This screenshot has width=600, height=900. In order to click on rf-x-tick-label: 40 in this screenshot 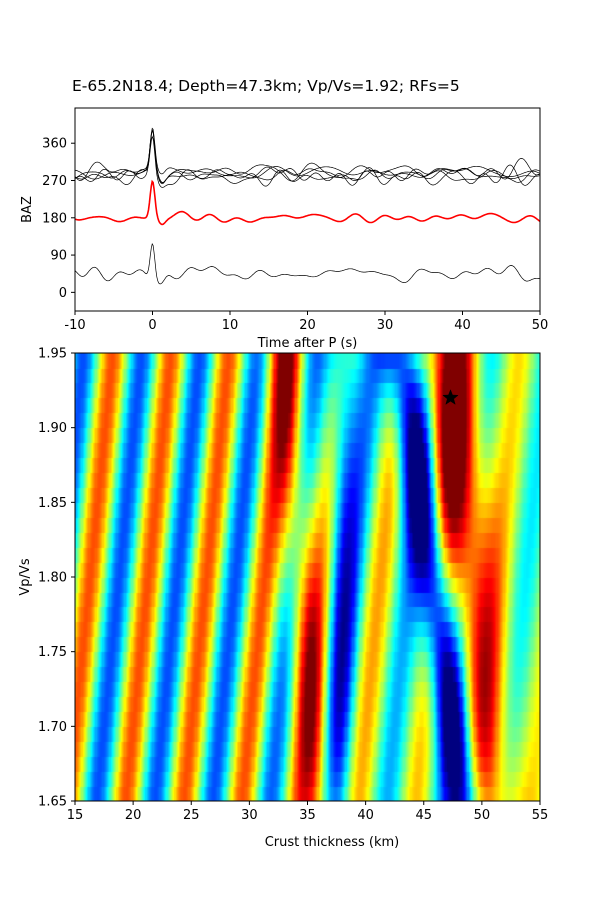, I will do `click(462, 325)`.